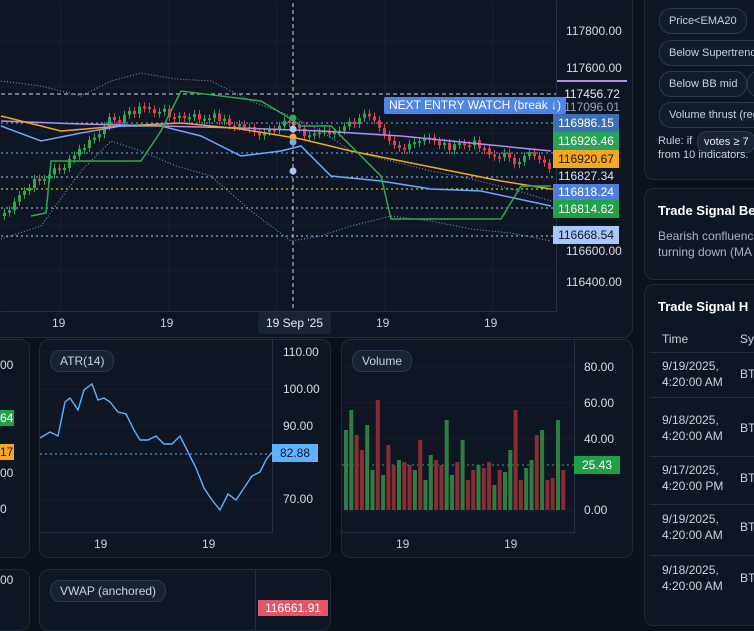  Describe the element at coordinates (675, 339) in the screenshot. I see `history-col-time: Time` at that location.